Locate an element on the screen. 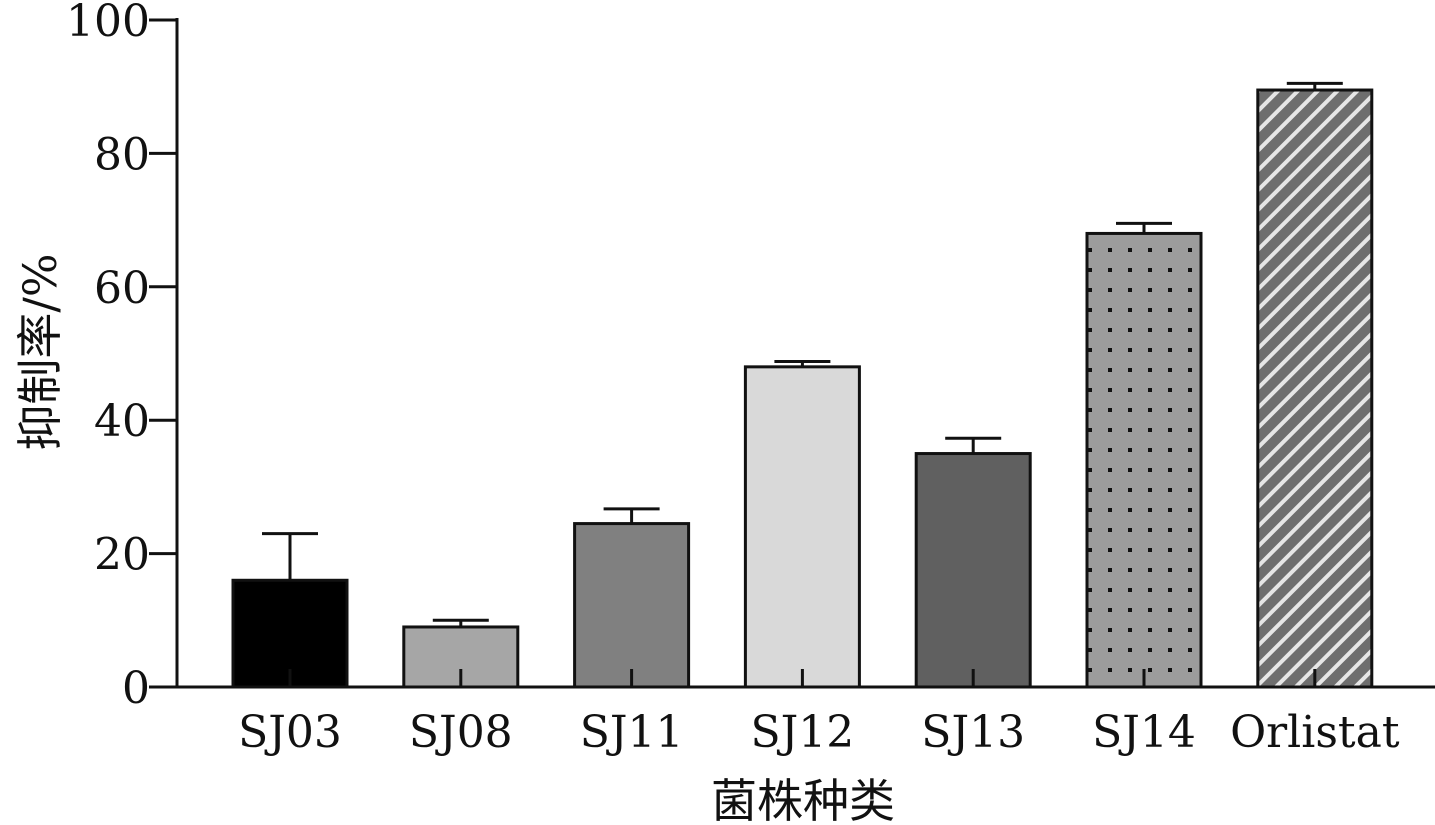 The image size is (1435, 825). x-tick-label-sj08: SJ08 is located at coordinates (461, 732).